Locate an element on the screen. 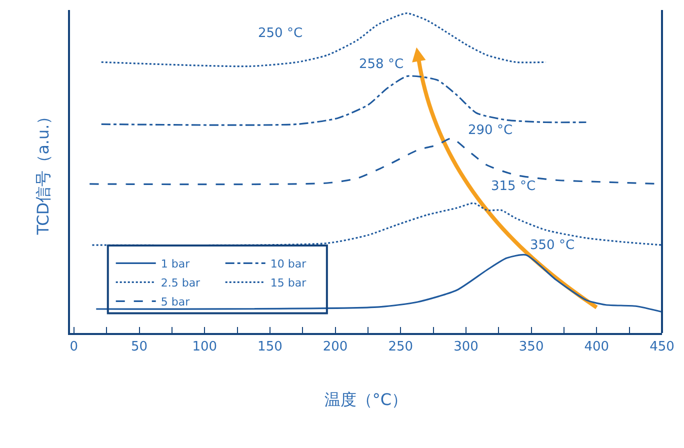  annotation: 250 °C is located at coordinates (280, 33).